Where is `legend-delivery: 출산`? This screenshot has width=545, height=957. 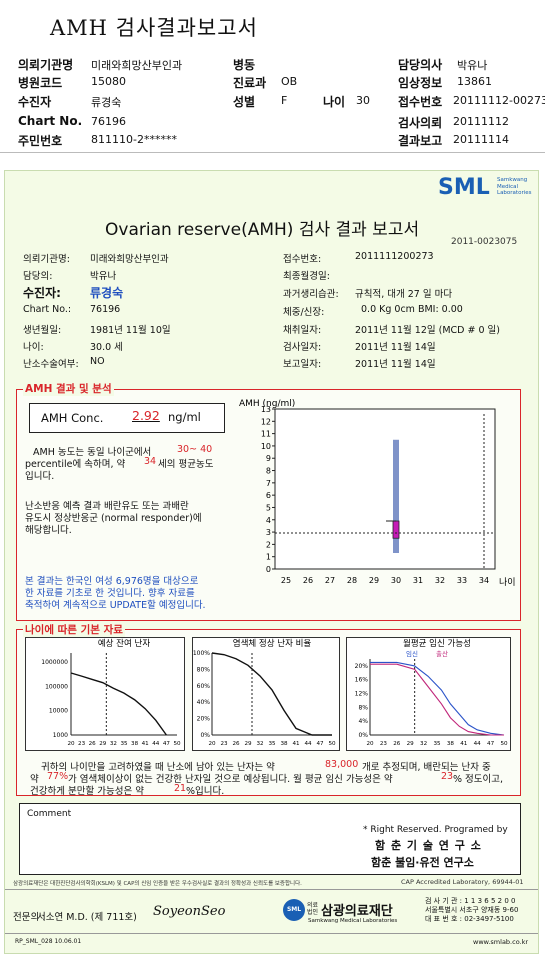 legend-delivery: 출산 is located at coordinates (442, 653).